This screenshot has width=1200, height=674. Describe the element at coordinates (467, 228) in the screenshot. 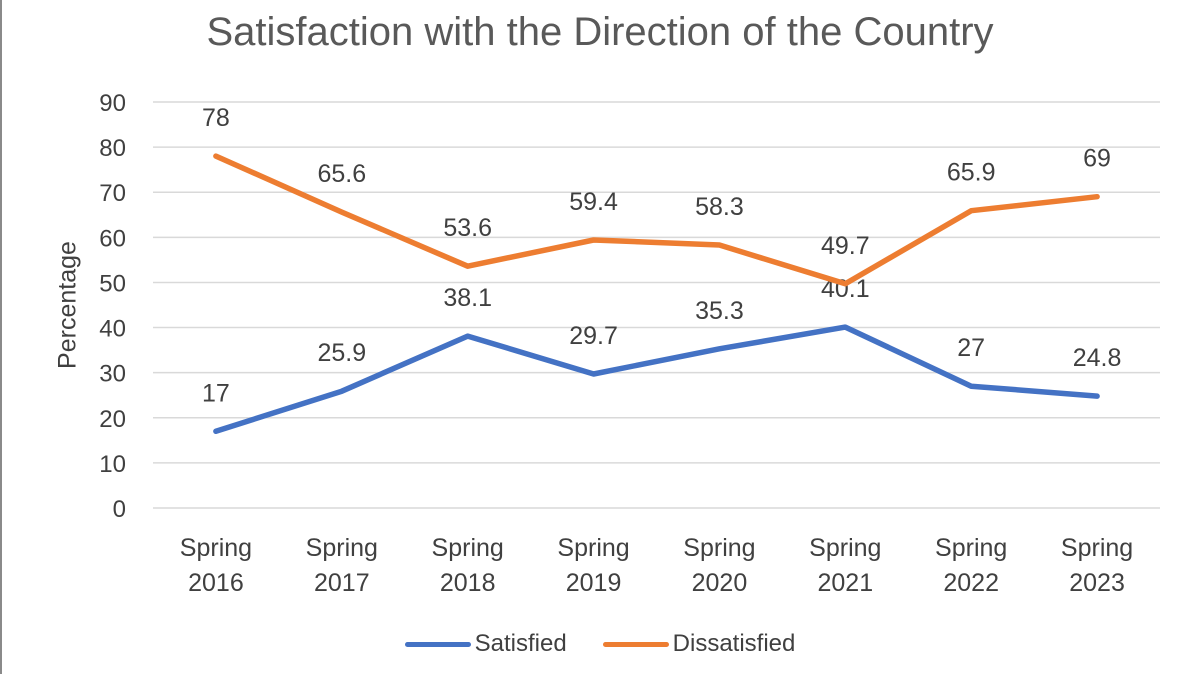

I see `data-label-dissatisfied-2: 53.6` at that location.